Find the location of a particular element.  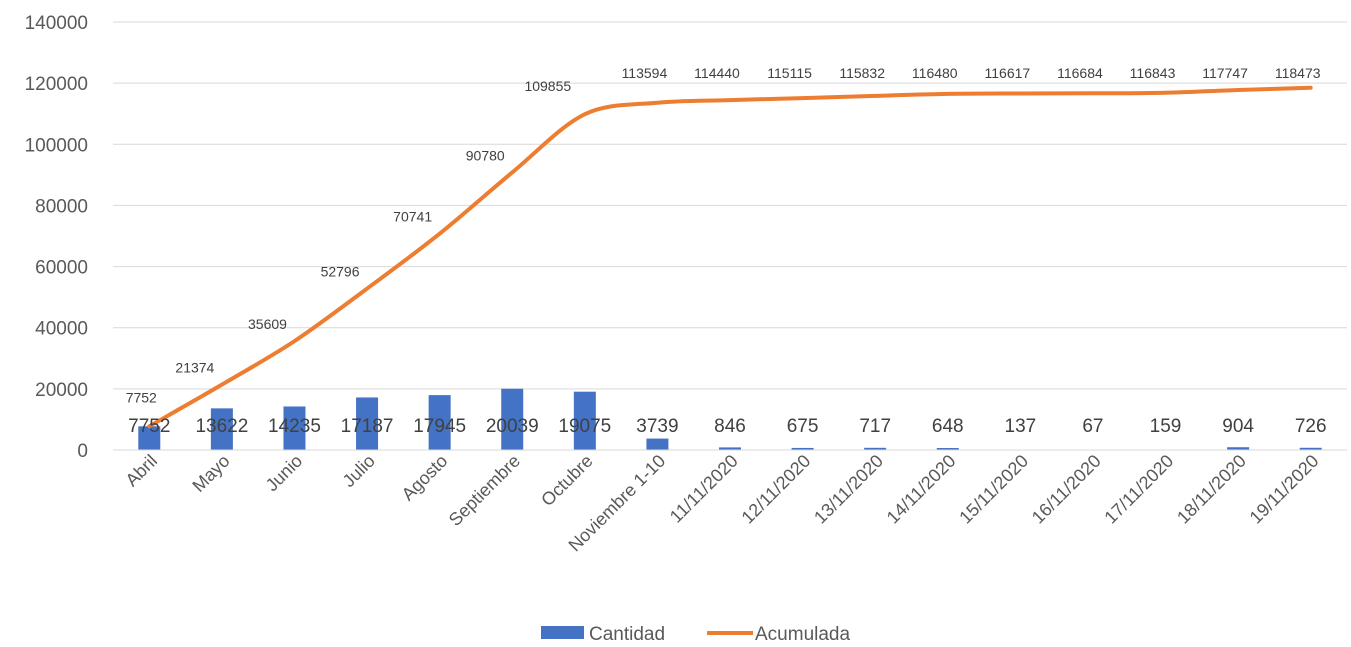

x-tick-label: 12/11/2020 is located at coordinates (776, 489).